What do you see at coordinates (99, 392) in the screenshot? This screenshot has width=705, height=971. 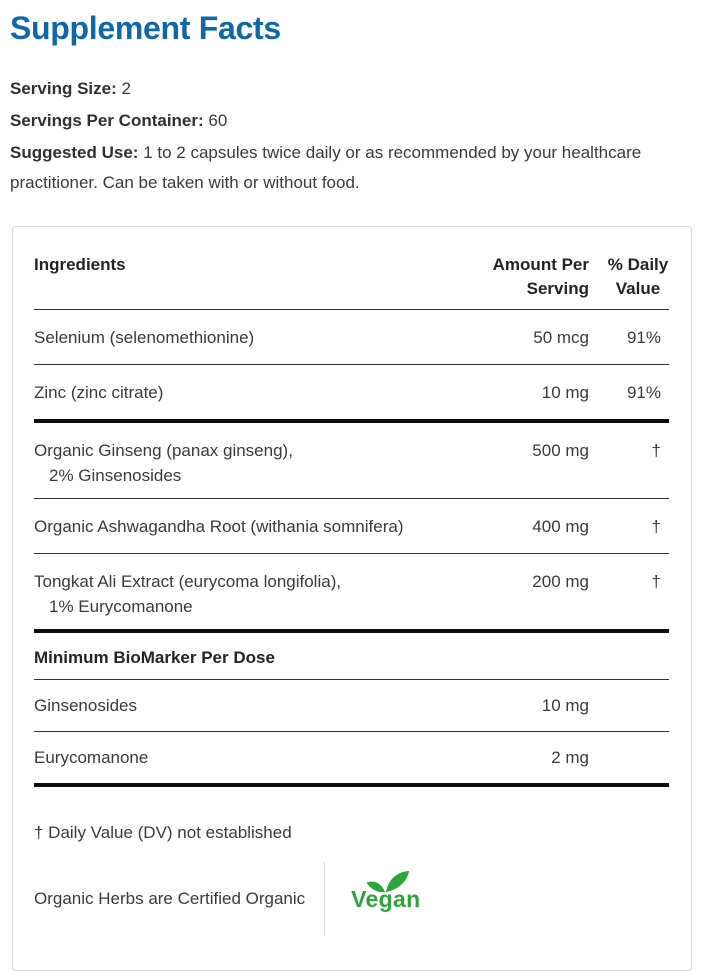 I see `ingredient-name: Zinc (zinc citrate)` at bounding box center [99, 392].